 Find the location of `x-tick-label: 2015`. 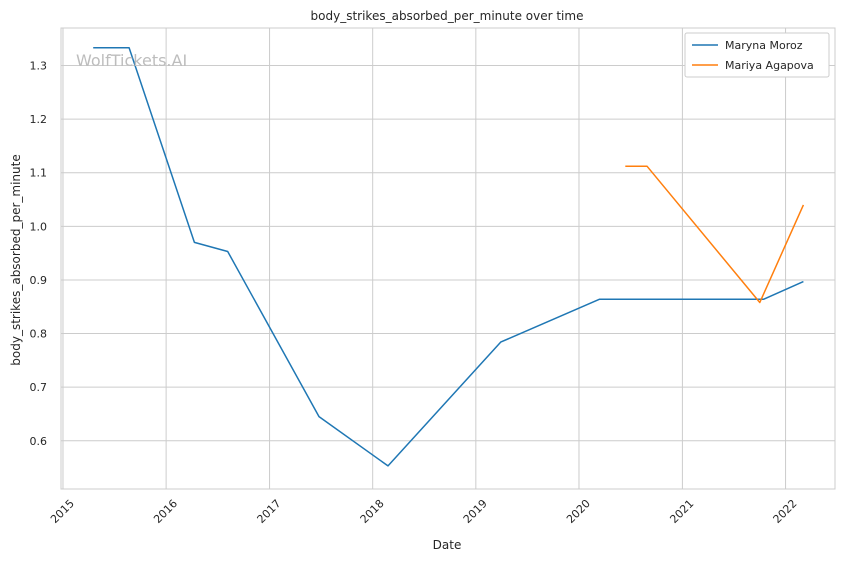

x-tick-label: 2015 is located at coordinates (62, 511).